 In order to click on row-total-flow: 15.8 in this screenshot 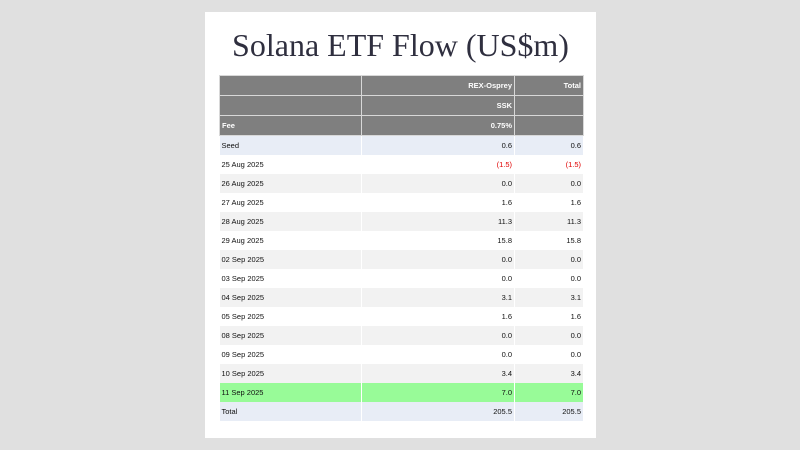, I will do `click(549, 240)`.